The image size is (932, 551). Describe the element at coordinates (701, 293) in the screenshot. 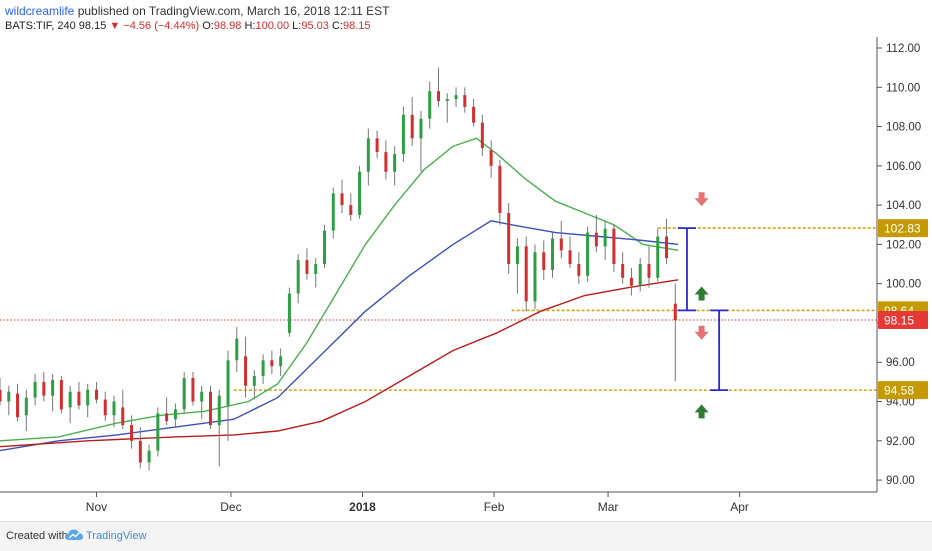

I see `arrow-up-icon` at that location.